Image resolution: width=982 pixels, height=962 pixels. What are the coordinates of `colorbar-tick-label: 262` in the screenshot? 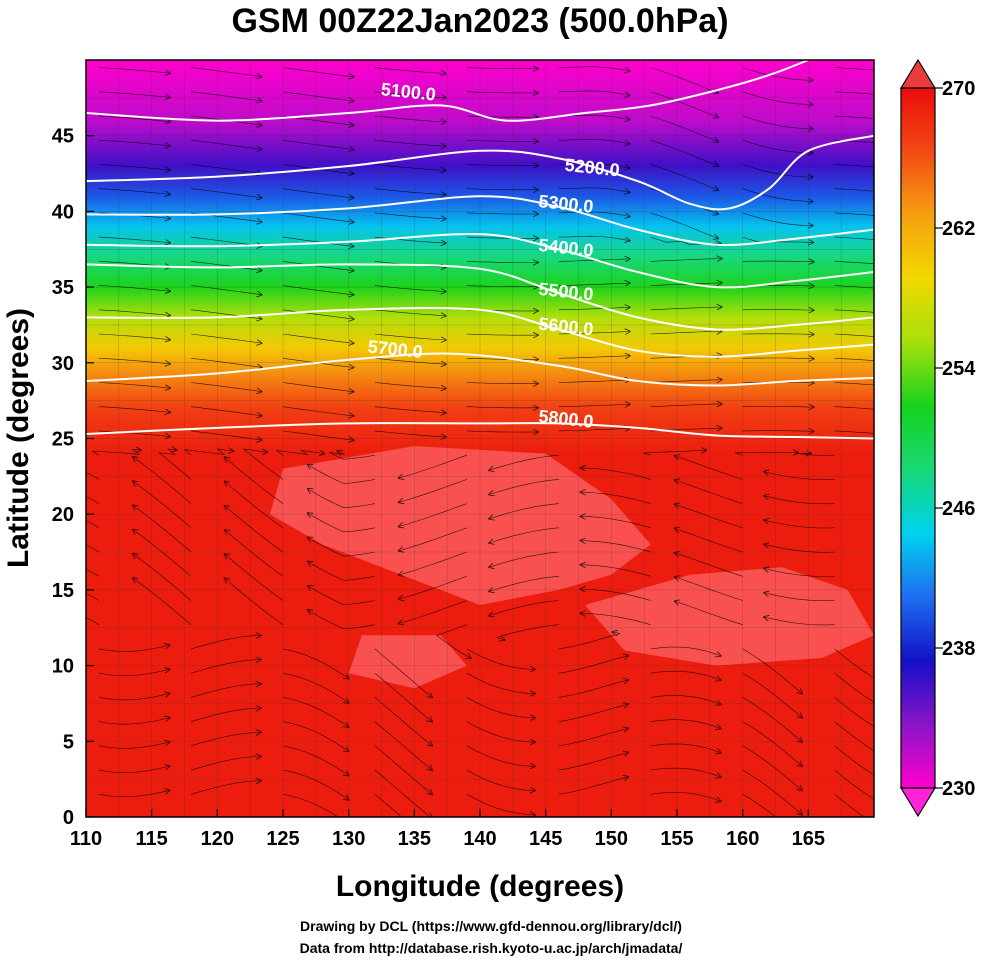 It's located at (958, 229).